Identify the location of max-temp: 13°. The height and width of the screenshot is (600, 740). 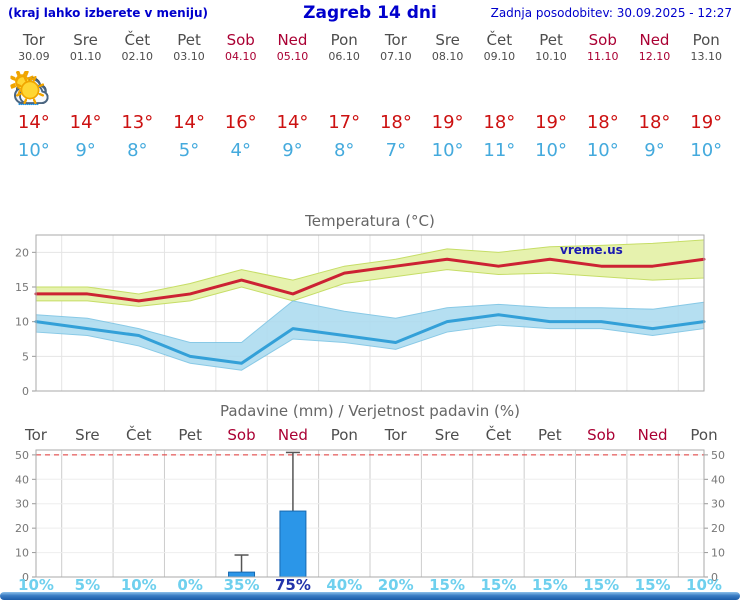
(137, 122).